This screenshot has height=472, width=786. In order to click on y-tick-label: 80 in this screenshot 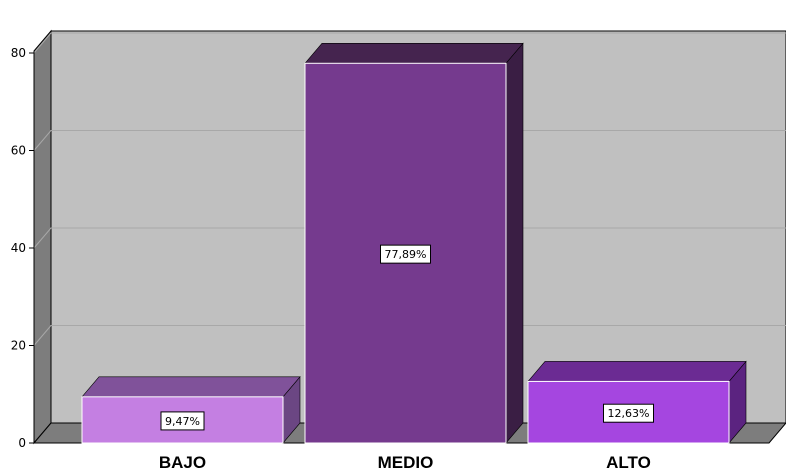, I will do `click(18, 53)`.